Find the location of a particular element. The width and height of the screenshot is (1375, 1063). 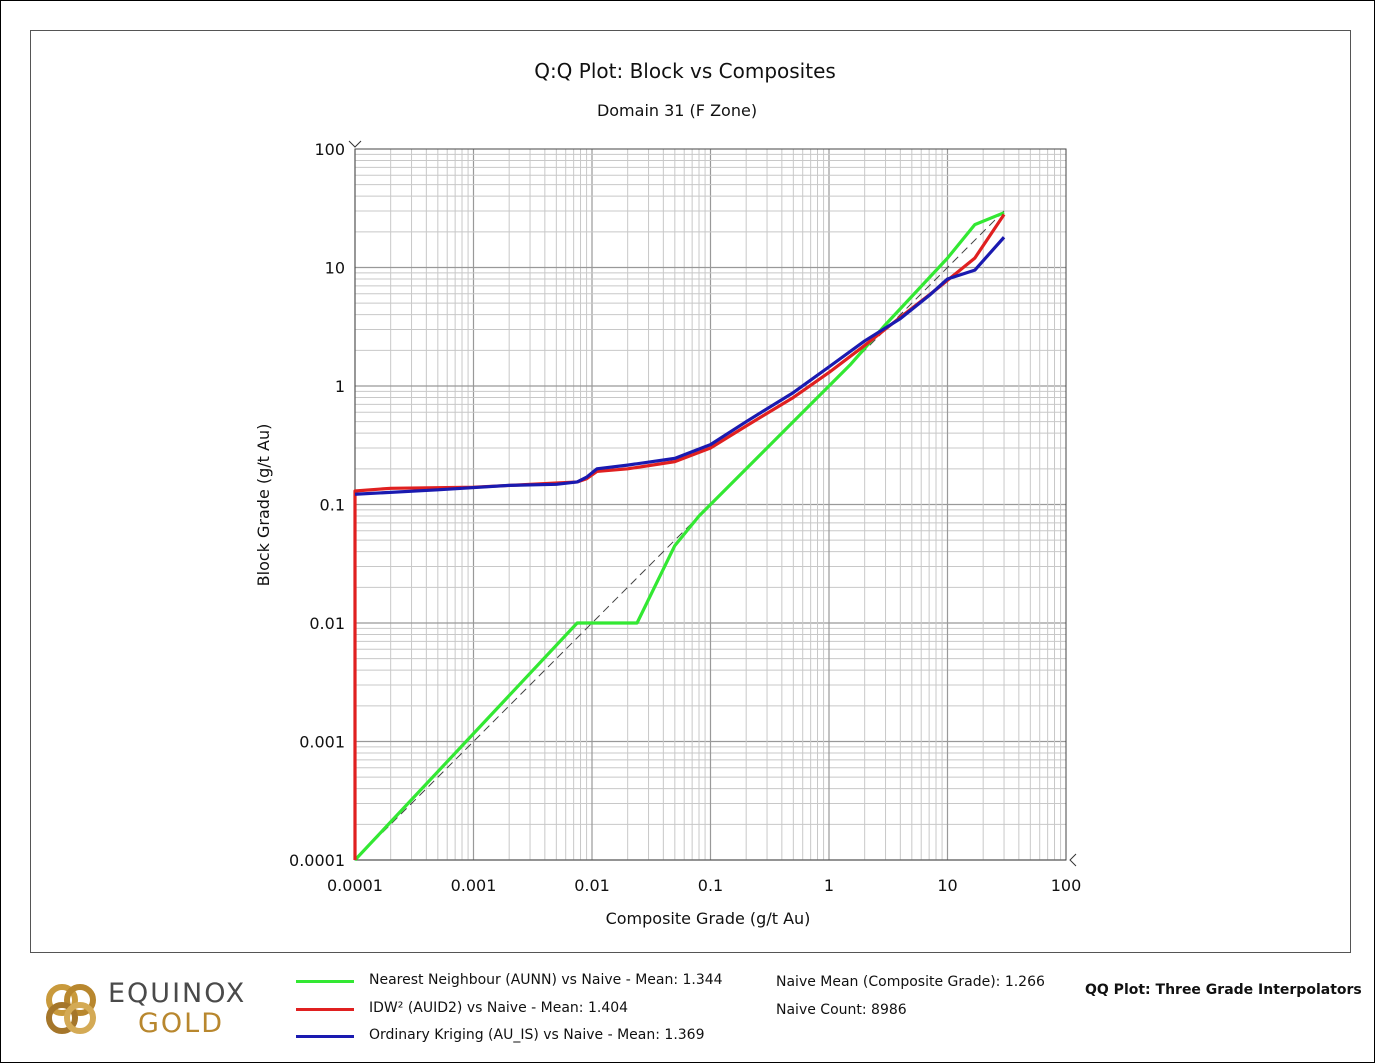

y-tick-label: 0.01 is located at coordinates (327, 623).